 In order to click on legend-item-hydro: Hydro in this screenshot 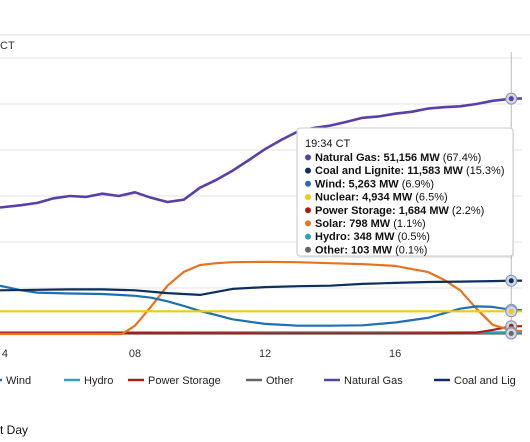, I will do `click(88, 381)`.